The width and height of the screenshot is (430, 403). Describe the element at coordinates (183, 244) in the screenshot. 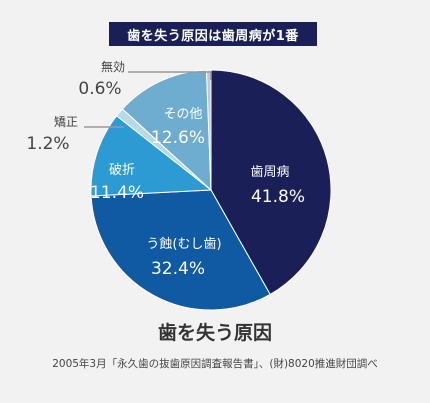

I see `slice-2-name-label: う蝕(むし歯)` at that location.